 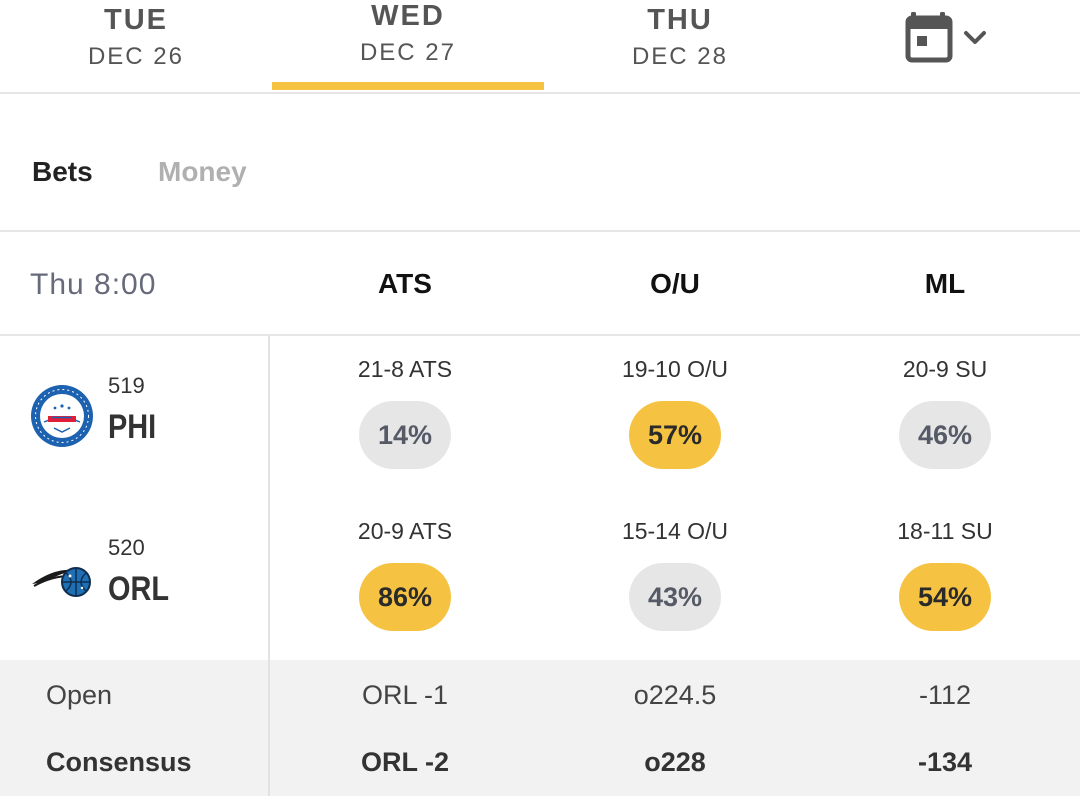 I want to click on date-tab-wed: WED DEC 27, so click(x=408, y=46).